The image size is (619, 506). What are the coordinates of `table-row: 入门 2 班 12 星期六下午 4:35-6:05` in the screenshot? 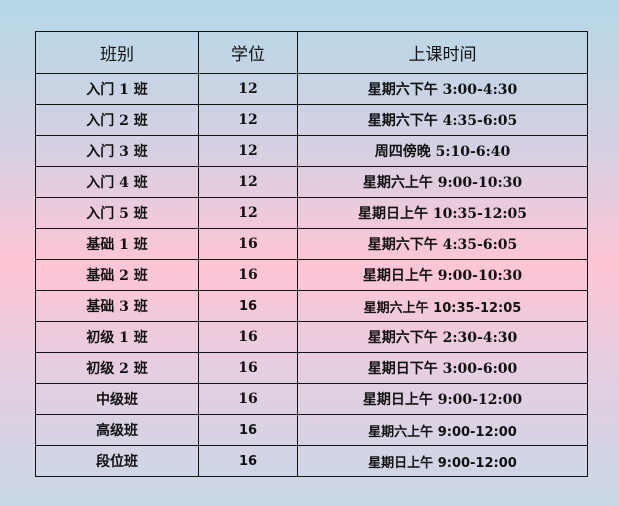 It's located at (311, 120).